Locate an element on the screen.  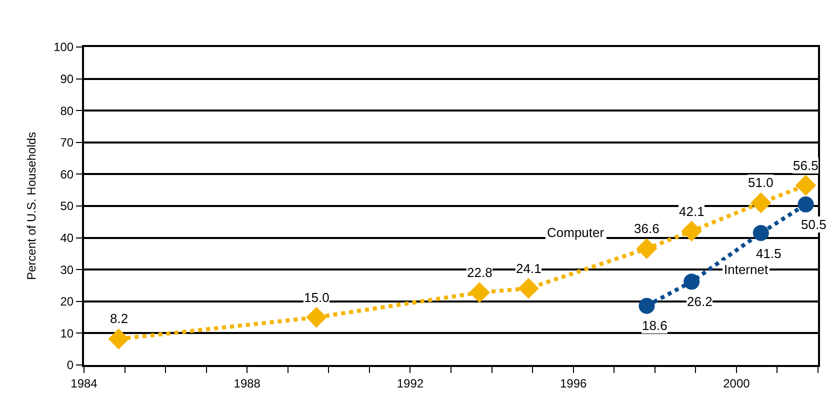
data-label: 15.0 is located at coordinates (317, 297).